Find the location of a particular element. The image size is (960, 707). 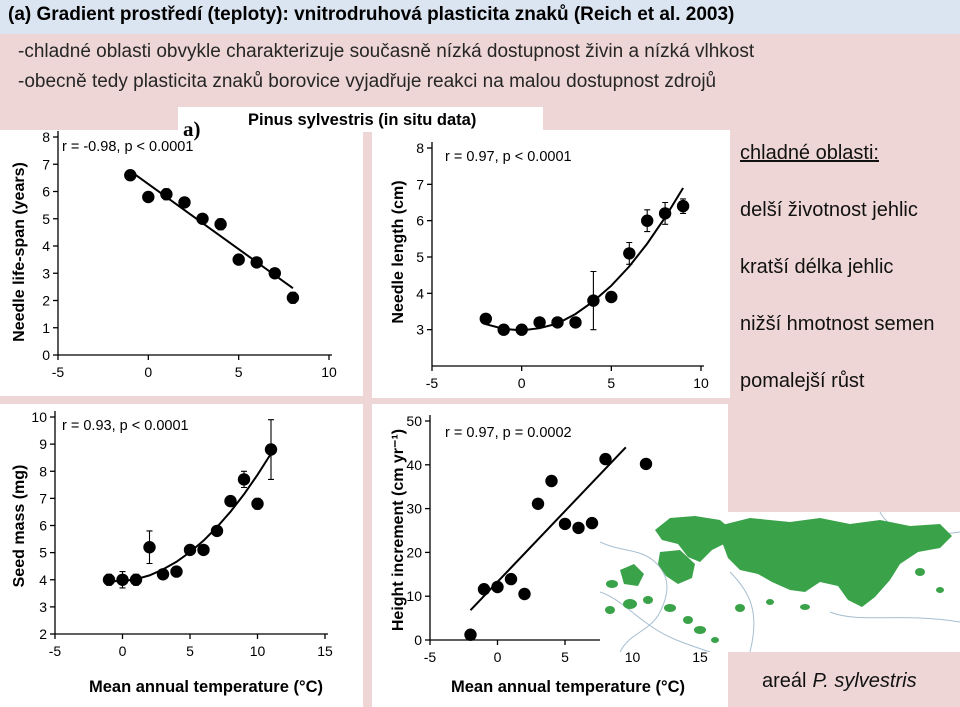

chart-1-y-tick-label: 4 is located at coordinates (46, 246).